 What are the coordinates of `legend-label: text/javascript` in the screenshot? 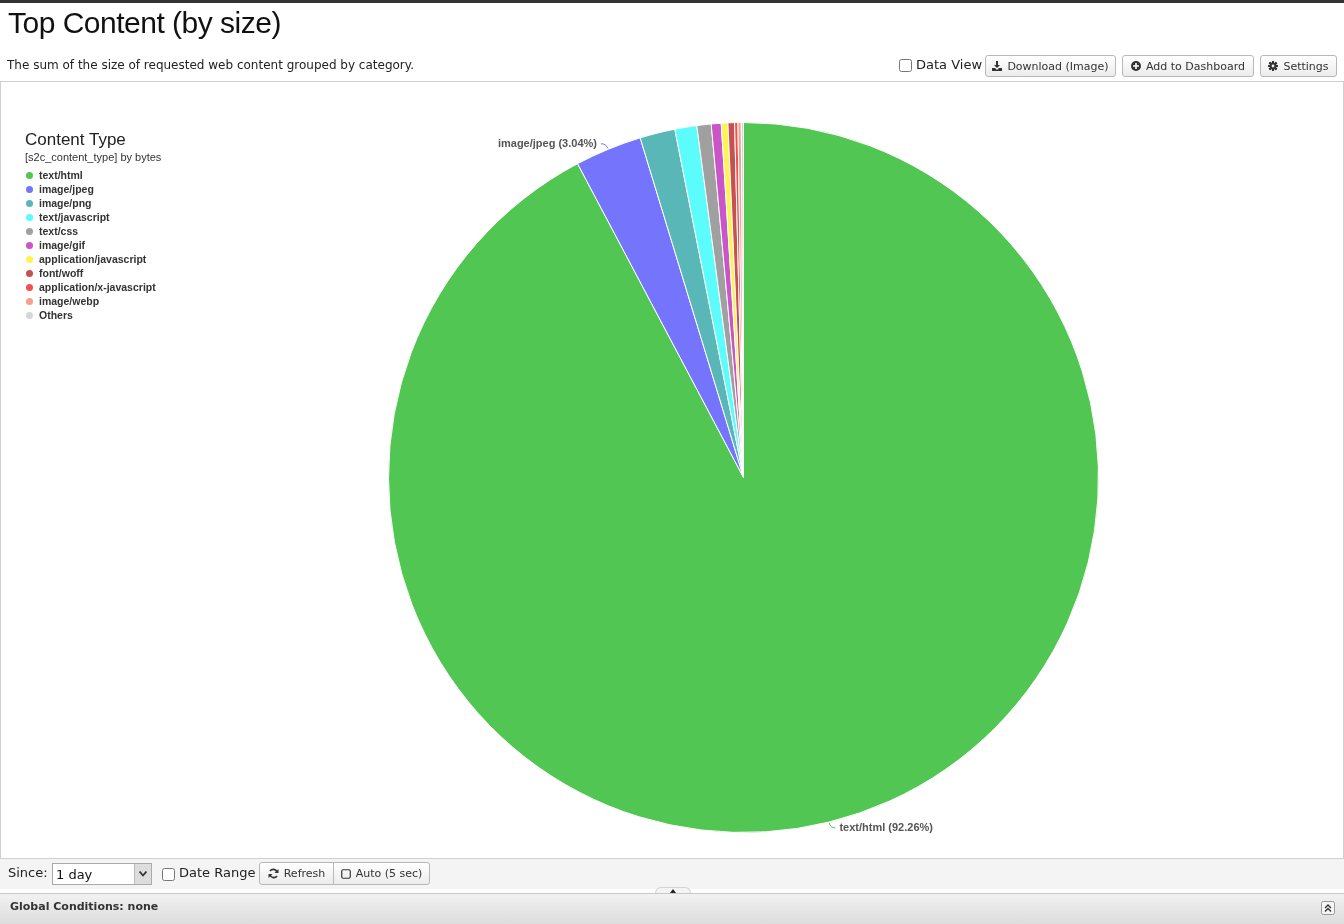 It's located at (74, 217).